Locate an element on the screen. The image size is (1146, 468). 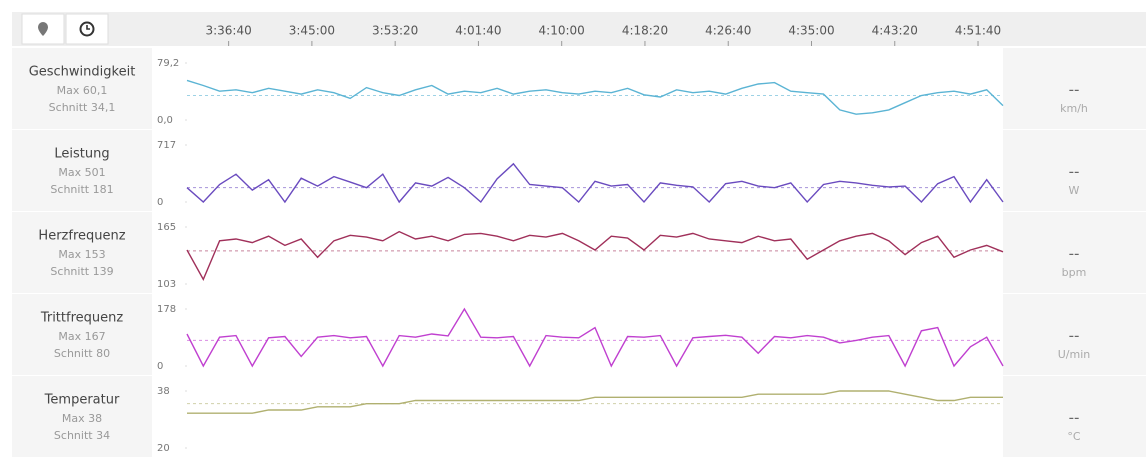
y-tick-label: 0,0 is located at coordinates (165, 120).